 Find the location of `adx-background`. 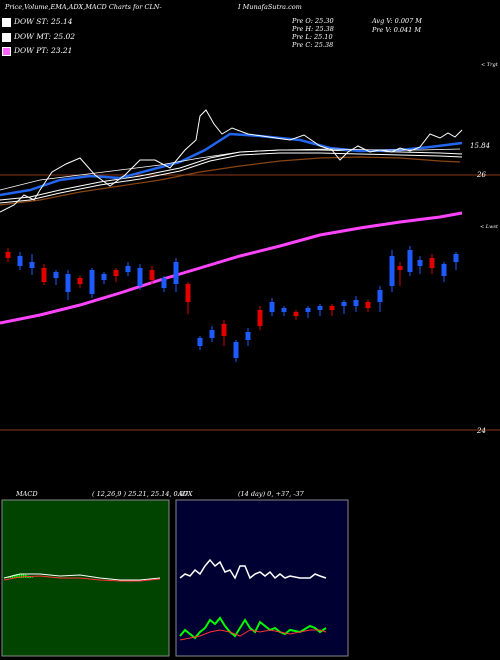

adx-background is located at coordinates (262, 578).